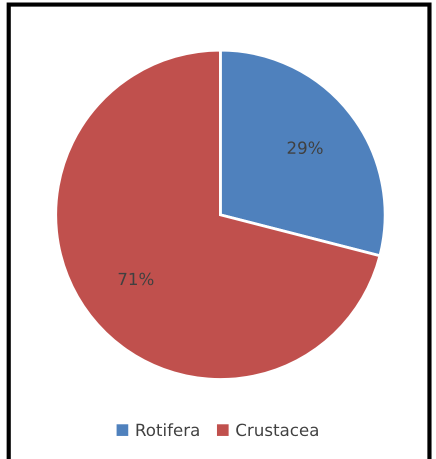  What do you see at coordinates (305, 147) in the screenshot?
I see `data-label: 29%` at bounding box center [305, 147].